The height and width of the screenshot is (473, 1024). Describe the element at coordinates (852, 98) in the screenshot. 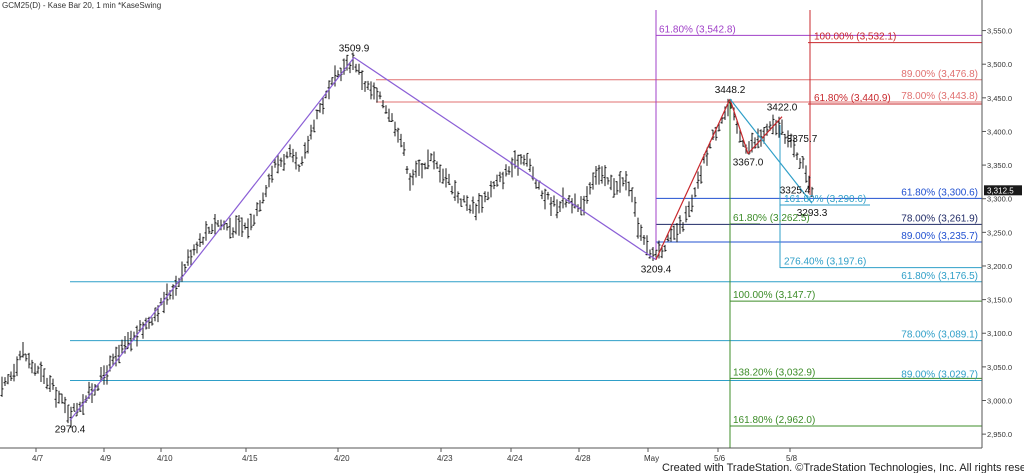

I see `fib-level-label: 61.80% (3,440.9)` at that location.